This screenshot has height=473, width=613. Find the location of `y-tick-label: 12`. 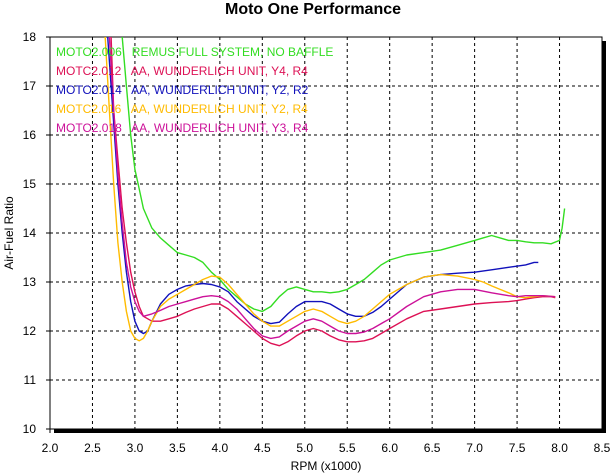

y-tick-label: 12 is located at coordinates (30, 331).